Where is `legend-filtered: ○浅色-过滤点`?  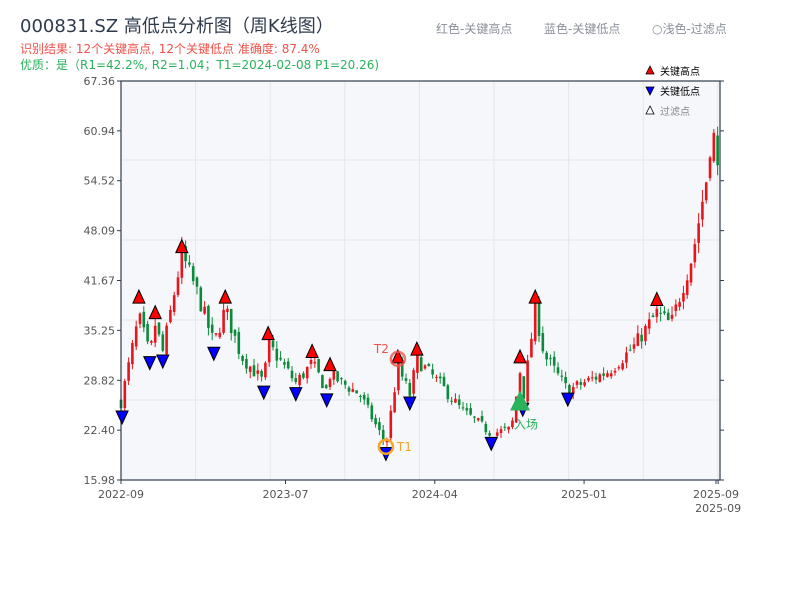 legend-filtered: ○浅色-过滤点 is located at coordinates (689, 29).